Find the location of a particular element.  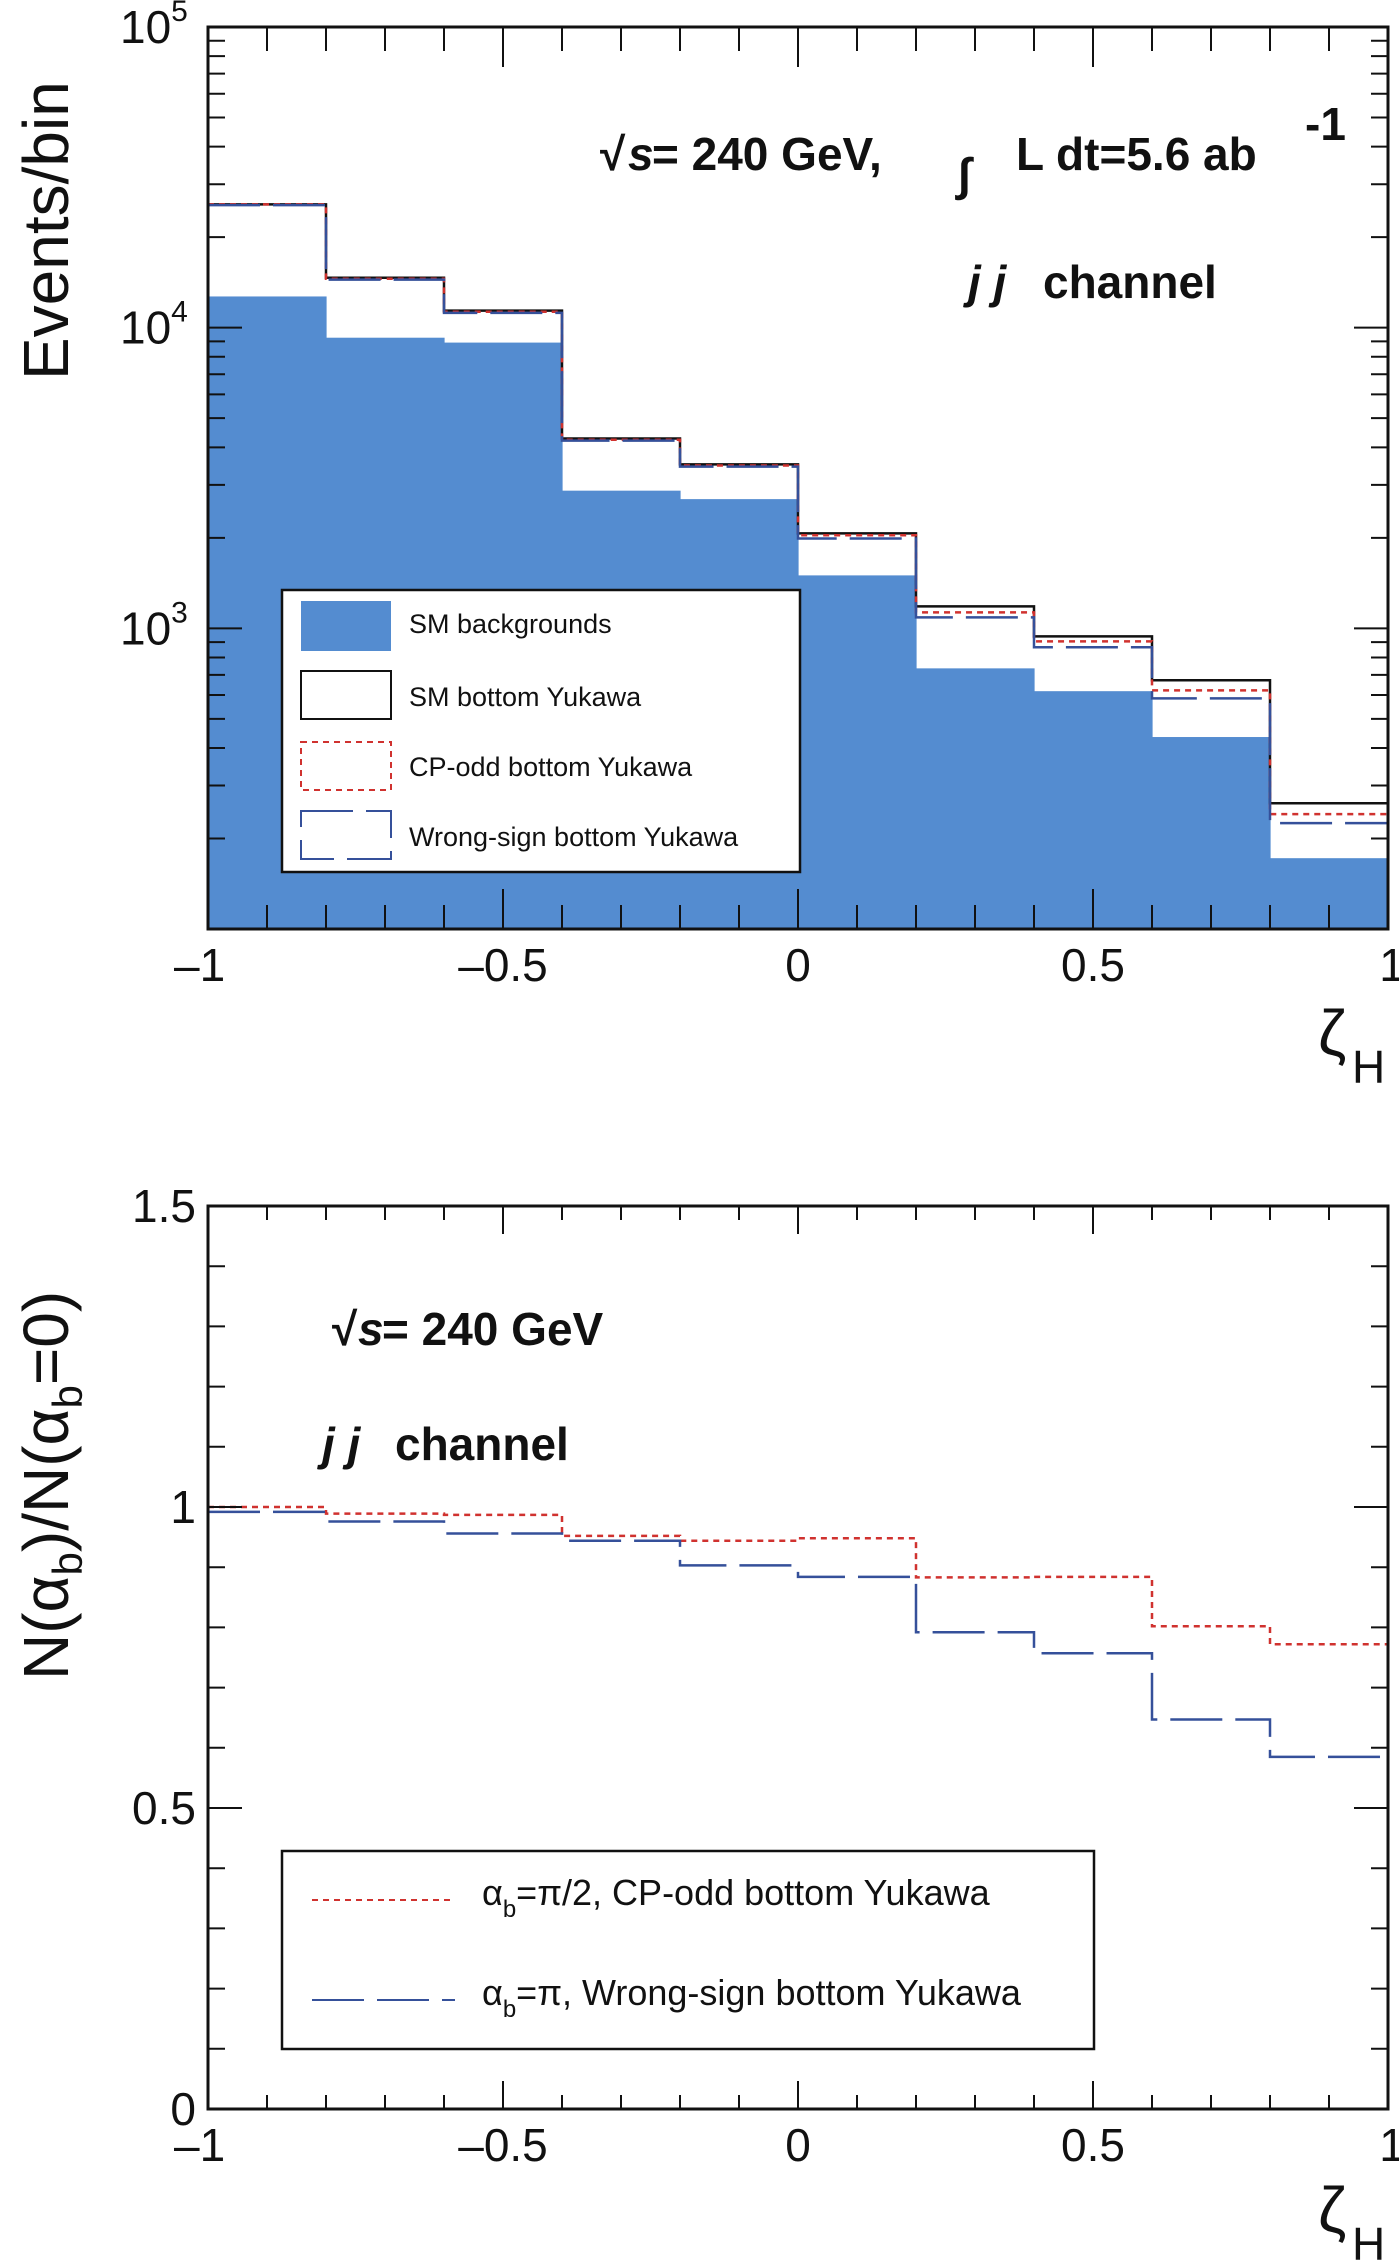

x-axis-title-bottom-subscript: H is located at coordinates (1368, 2241).